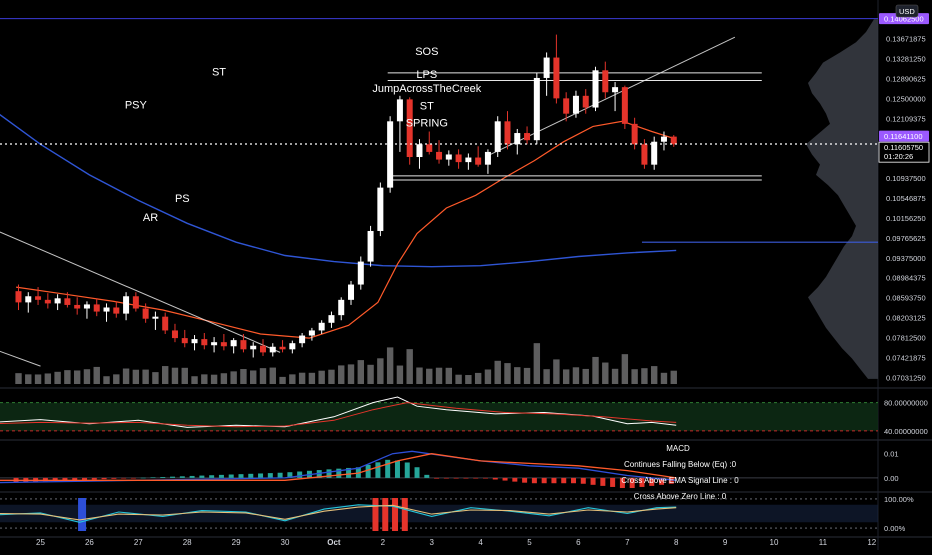 Image resolution: width=932 pixels, height=555 pixels. I want to click on time-tick-label: 27, so click(138, 542).